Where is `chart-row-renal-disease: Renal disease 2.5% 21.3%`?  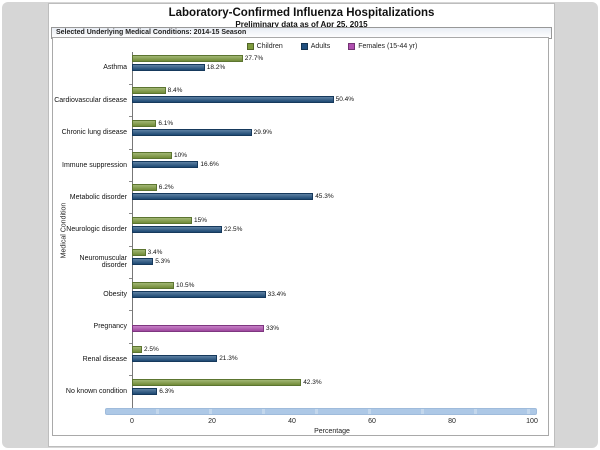 chart-row-renal-disease: Renal disease 2.5% 21.3% is located at coordinates (300, 360).